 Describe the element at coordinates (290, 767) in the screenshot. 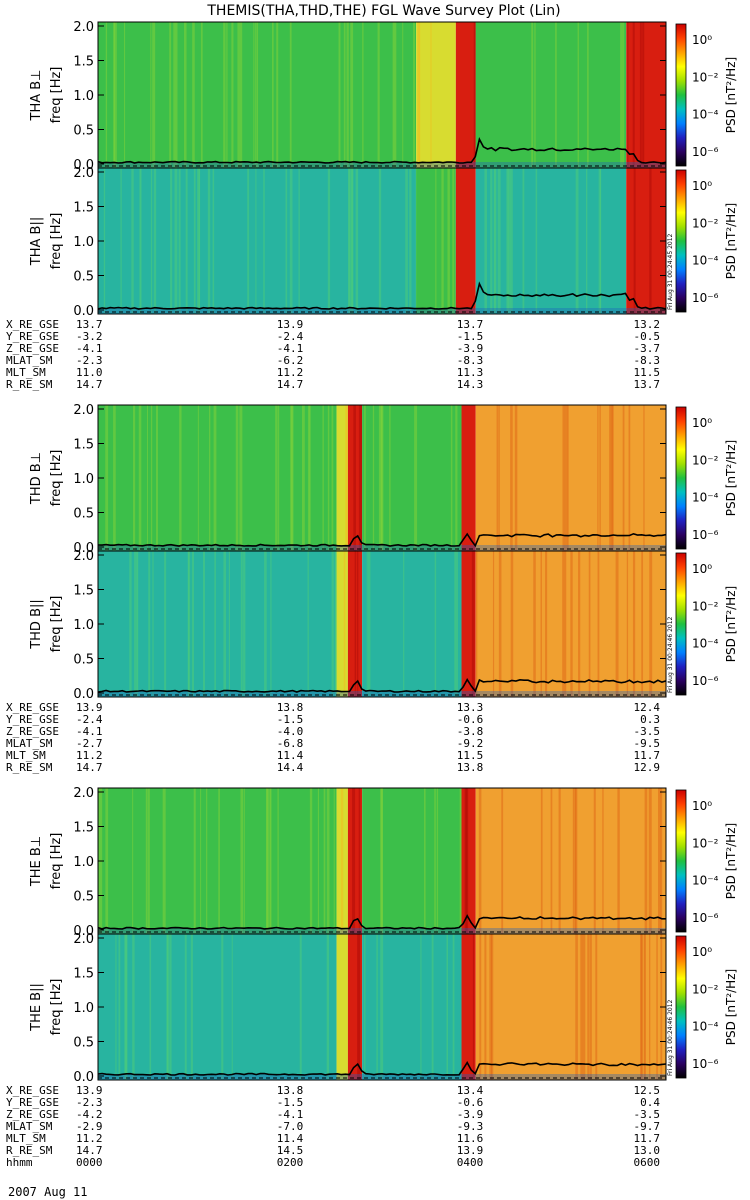

I see `ephemeris-value: 14.4` at that location.